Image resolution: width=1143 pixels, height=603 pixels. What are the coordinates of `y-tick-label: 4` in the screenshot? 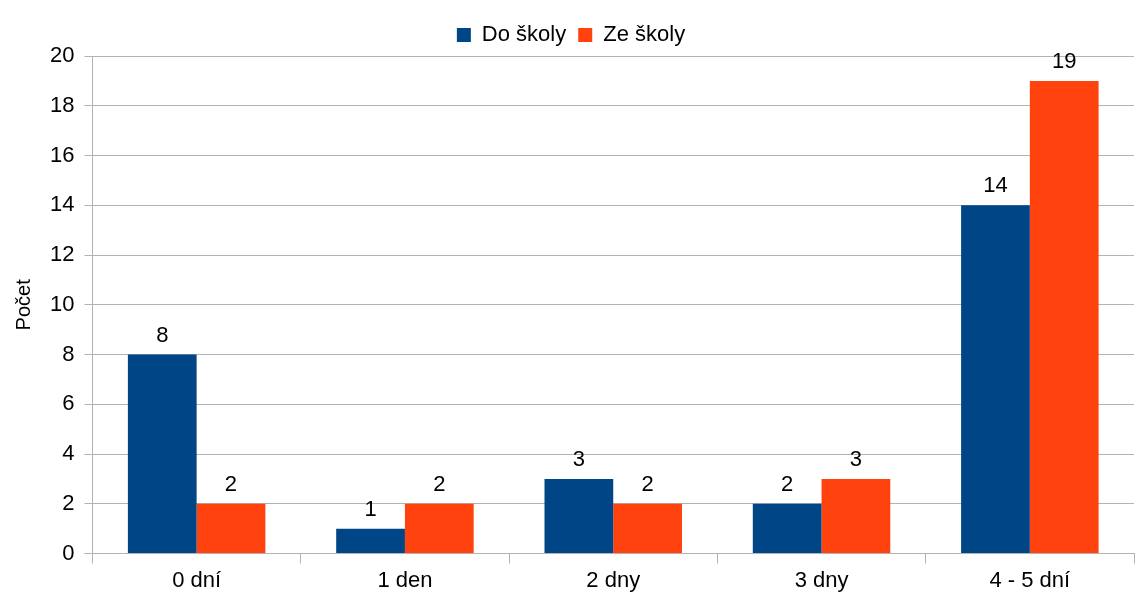 It's located at (68, 453).